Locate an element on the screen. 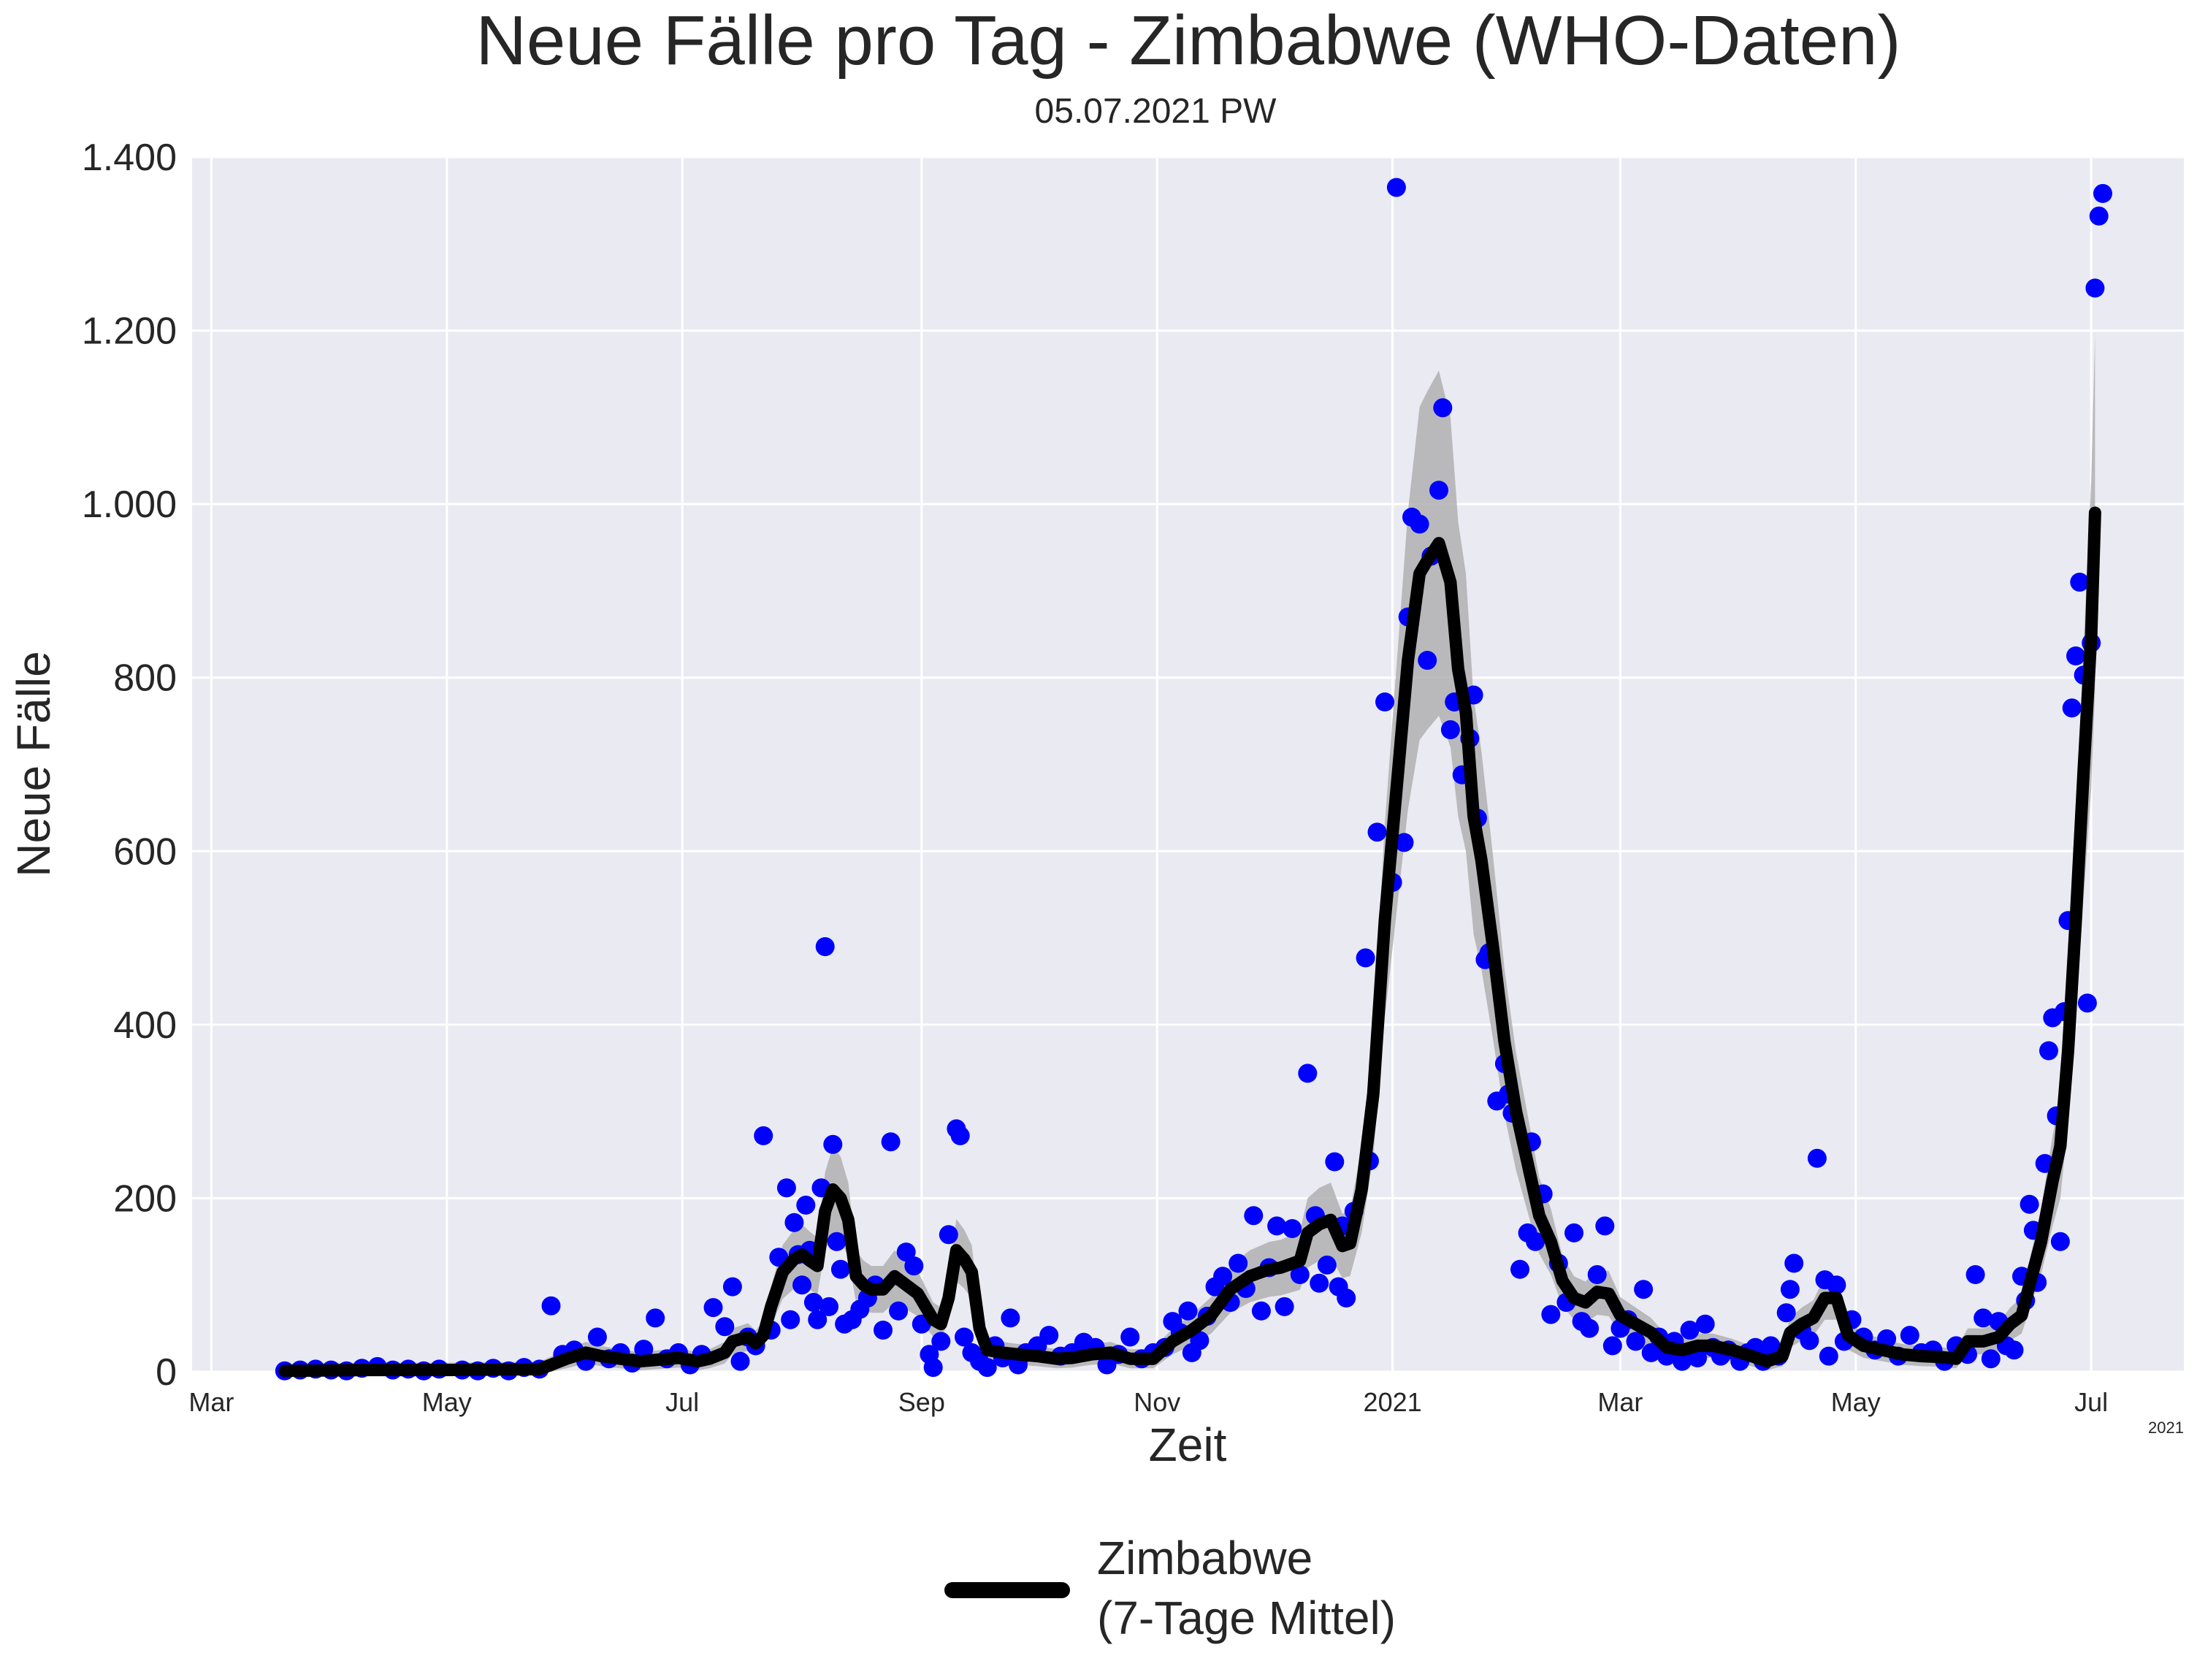 The width and height of the screenshot is (2197, 1680). x-tick-label: Nov is located at coordinates (1157, 1402).